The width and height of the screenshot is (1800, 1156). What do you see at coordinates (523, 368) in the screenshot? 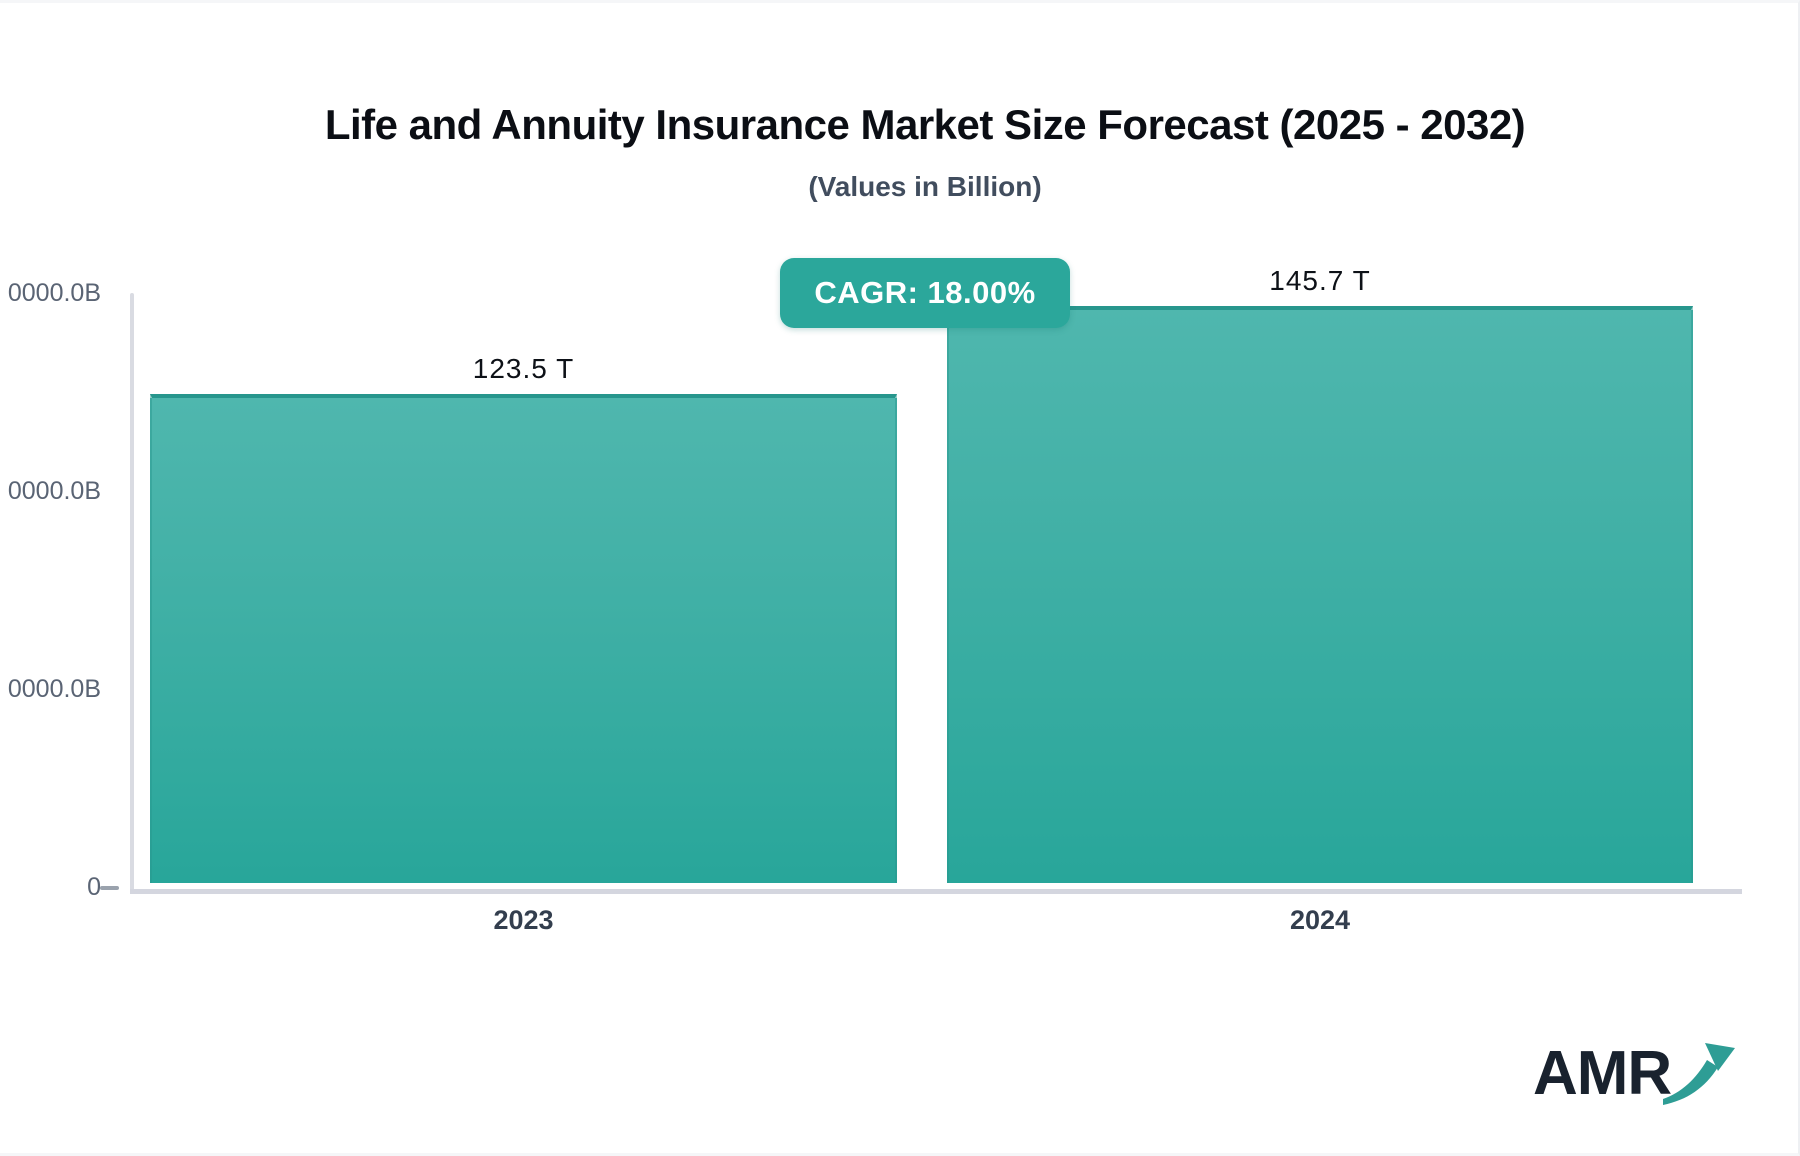
I see `bar-value-label: 123.5 T` at bounding box center [523, 368].